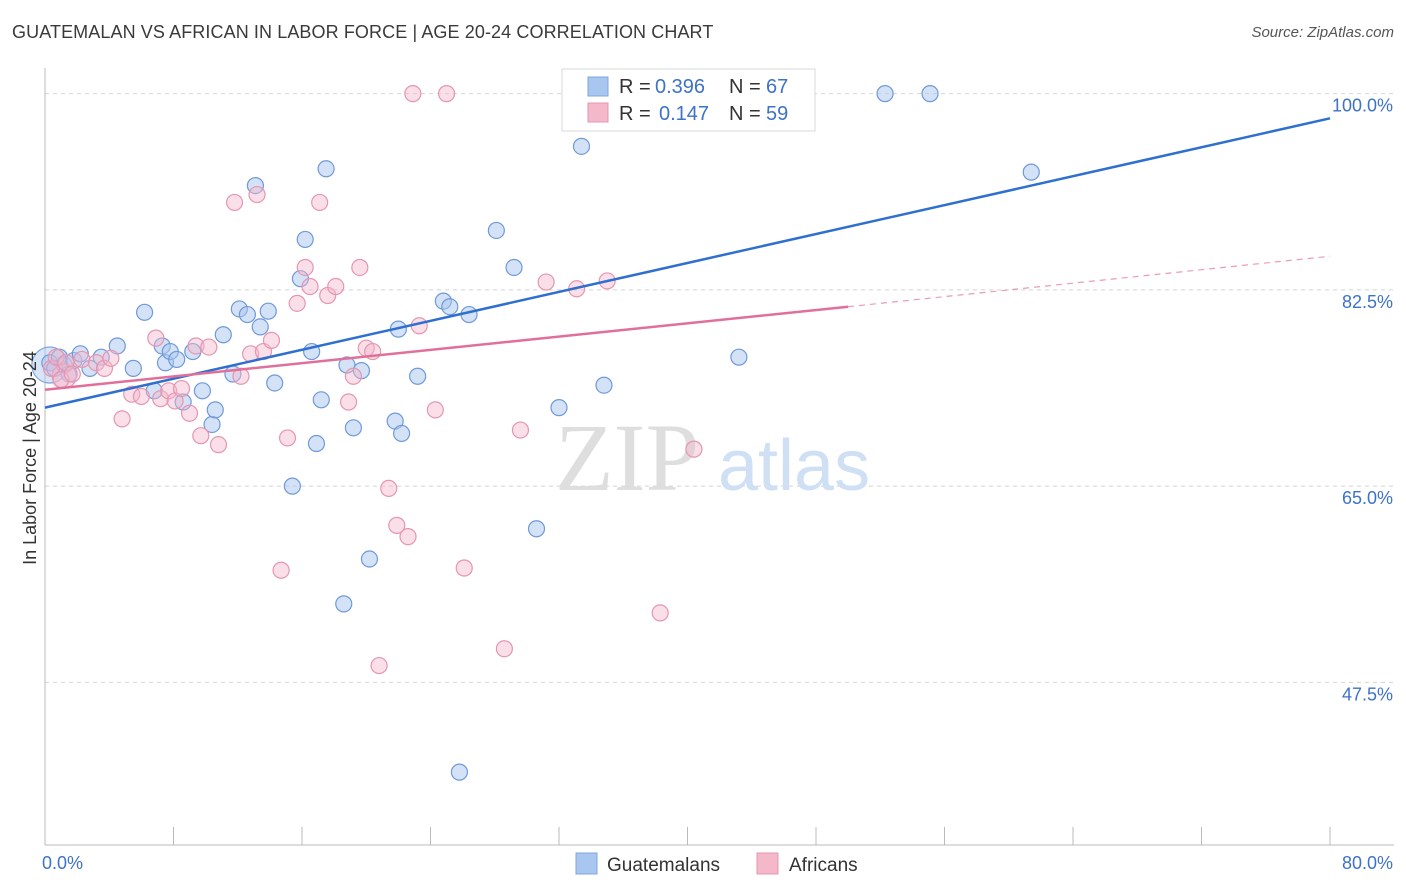 Image resolution: width=1406 pixels, height=892 pixels. I want to click on legend-box: R = 0.396 N = 67 R = 0.147 N = 59, so click(688, 100).